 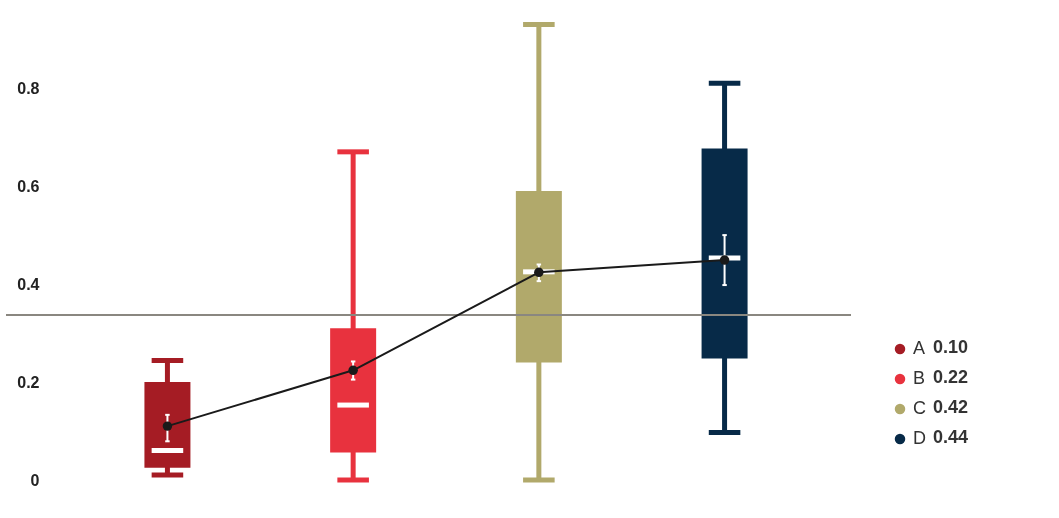 I want to click on text: 0.44, so click(x=951, y=437).